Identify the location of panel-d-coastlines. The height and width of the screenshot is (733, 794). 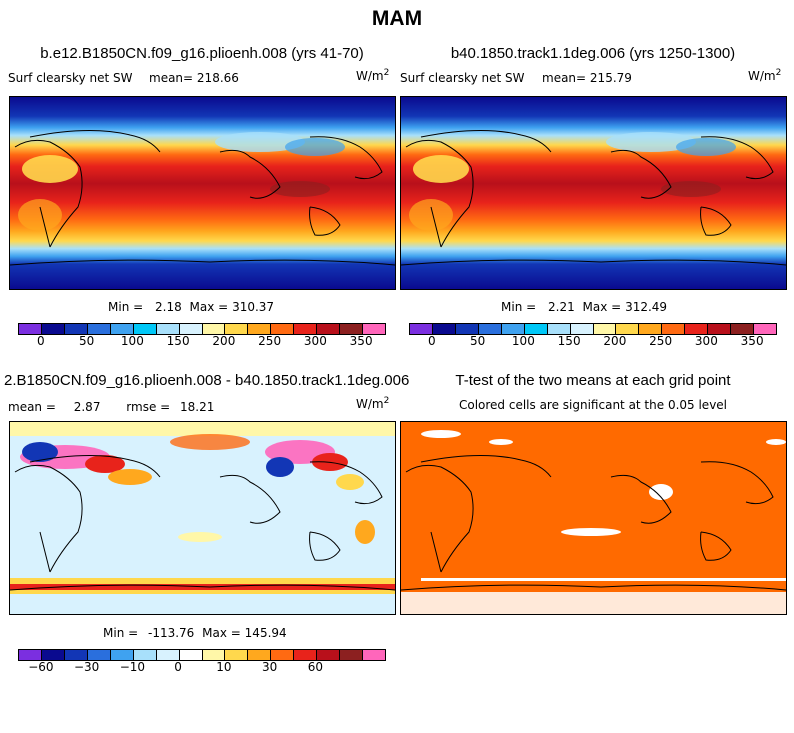
(593, 522).